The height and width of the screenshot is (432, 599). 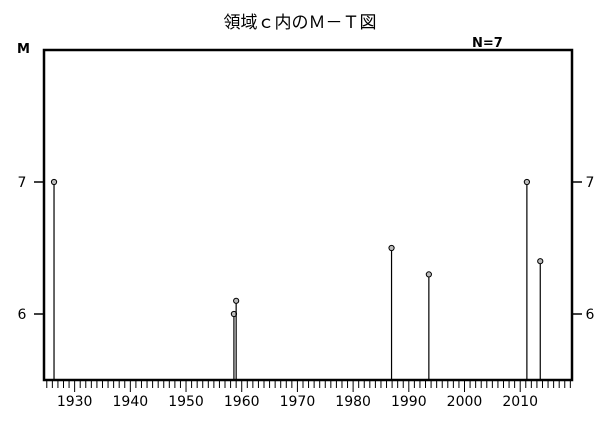 What do you see at coordinates (487, 43) in the screenshot?
I see `count-label: N=7` at bounding box center [487, 43].